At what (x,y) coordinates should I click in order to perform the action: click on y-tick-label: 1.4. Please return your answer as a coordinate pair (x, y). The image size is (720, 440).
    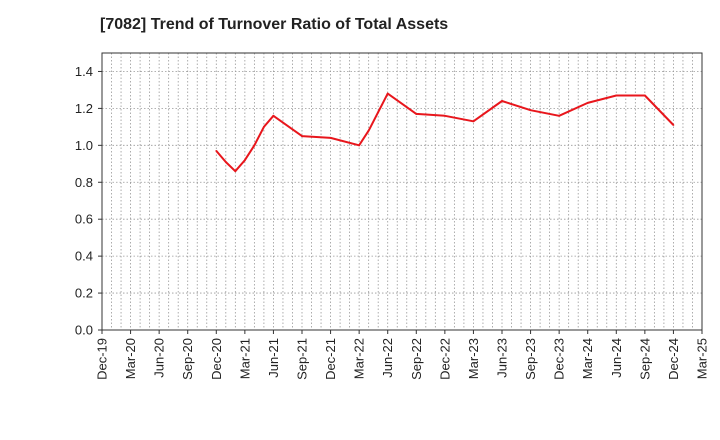
    Looking at the image, I should click on (84, 71).